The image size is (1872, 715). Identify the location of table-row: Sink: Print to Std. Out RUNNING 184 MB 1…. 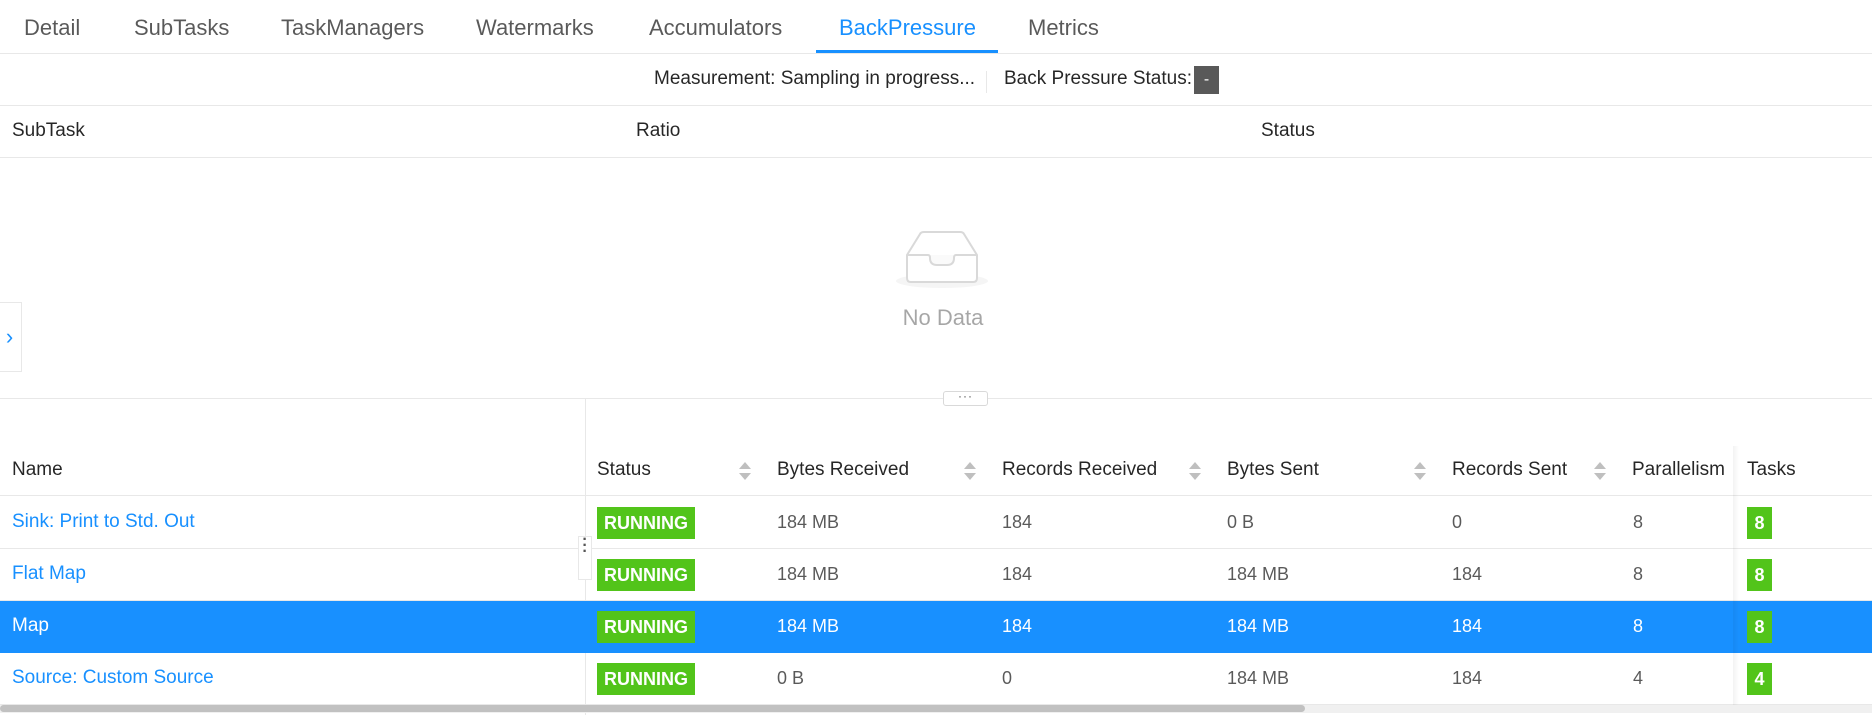
(936, 523).